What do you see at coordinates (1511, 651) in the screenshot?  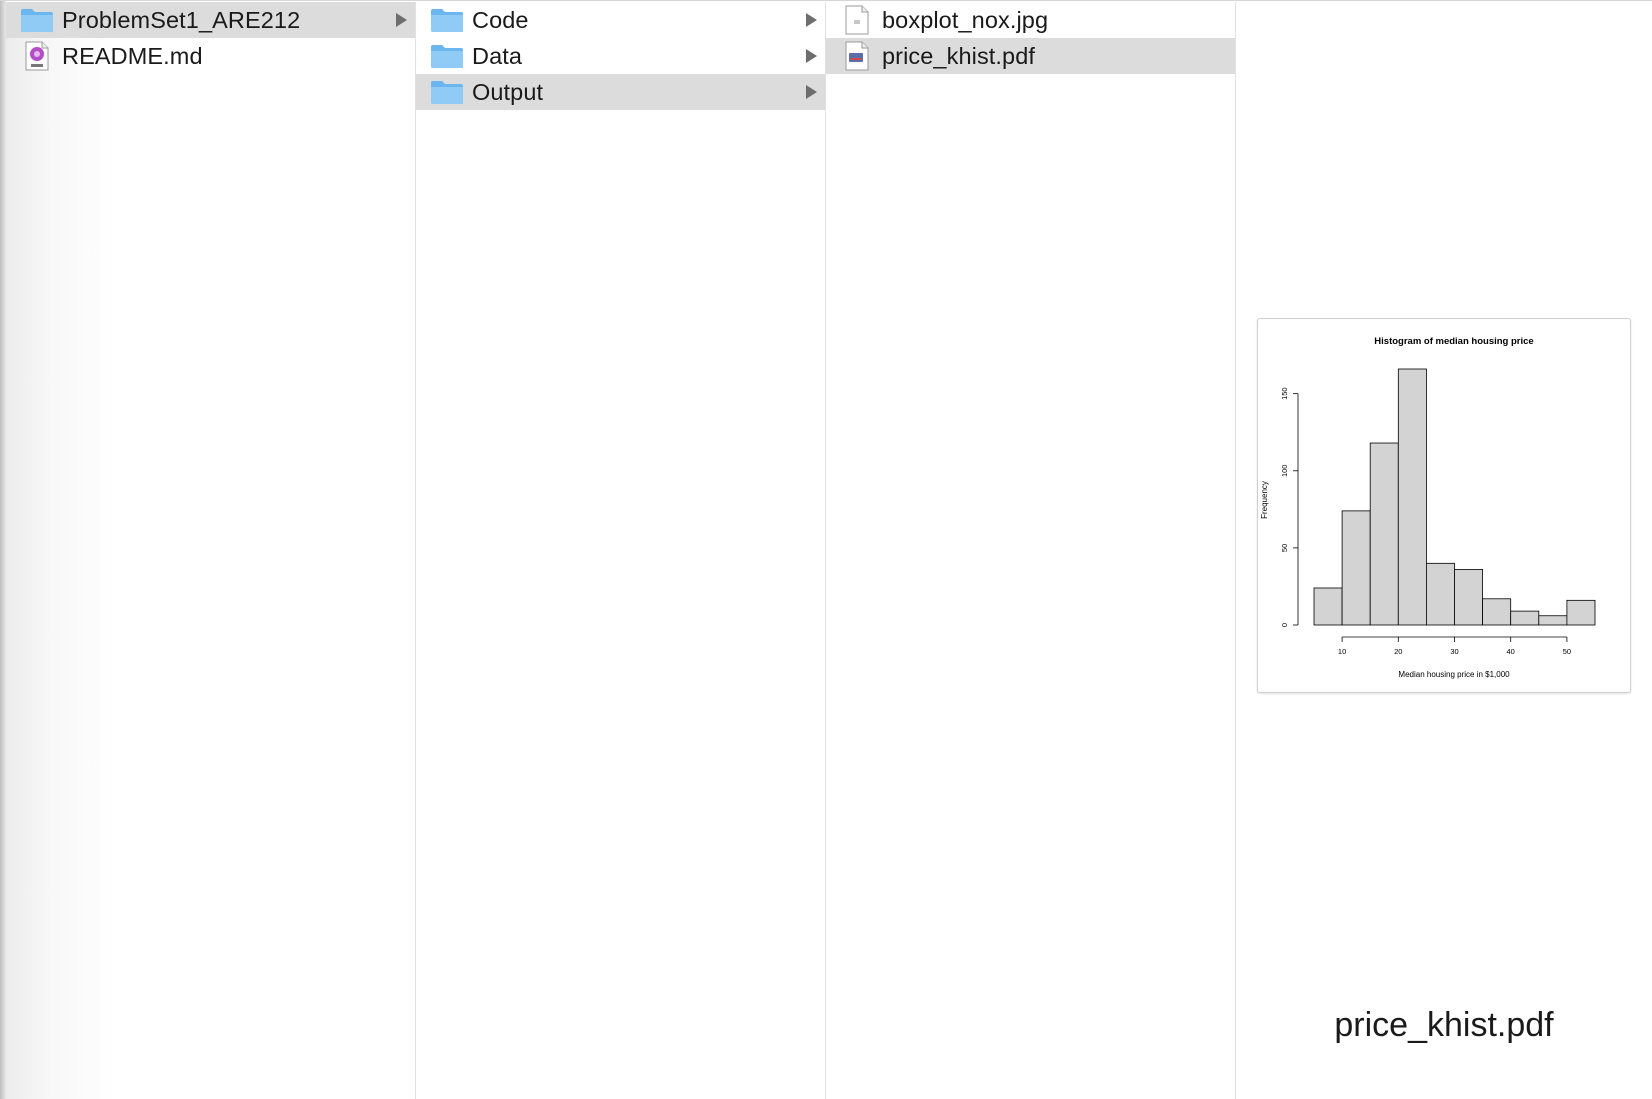 I see `x-tick-label: 40` at bounding box center [1511, 651].